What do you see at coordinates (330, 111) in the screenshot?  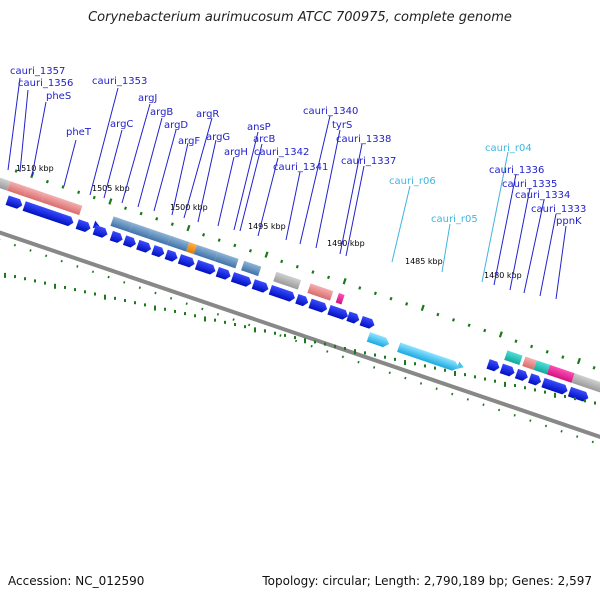 I see `gene-label-cauri-1340: cauri_1340` at bounding box center [330, 111].